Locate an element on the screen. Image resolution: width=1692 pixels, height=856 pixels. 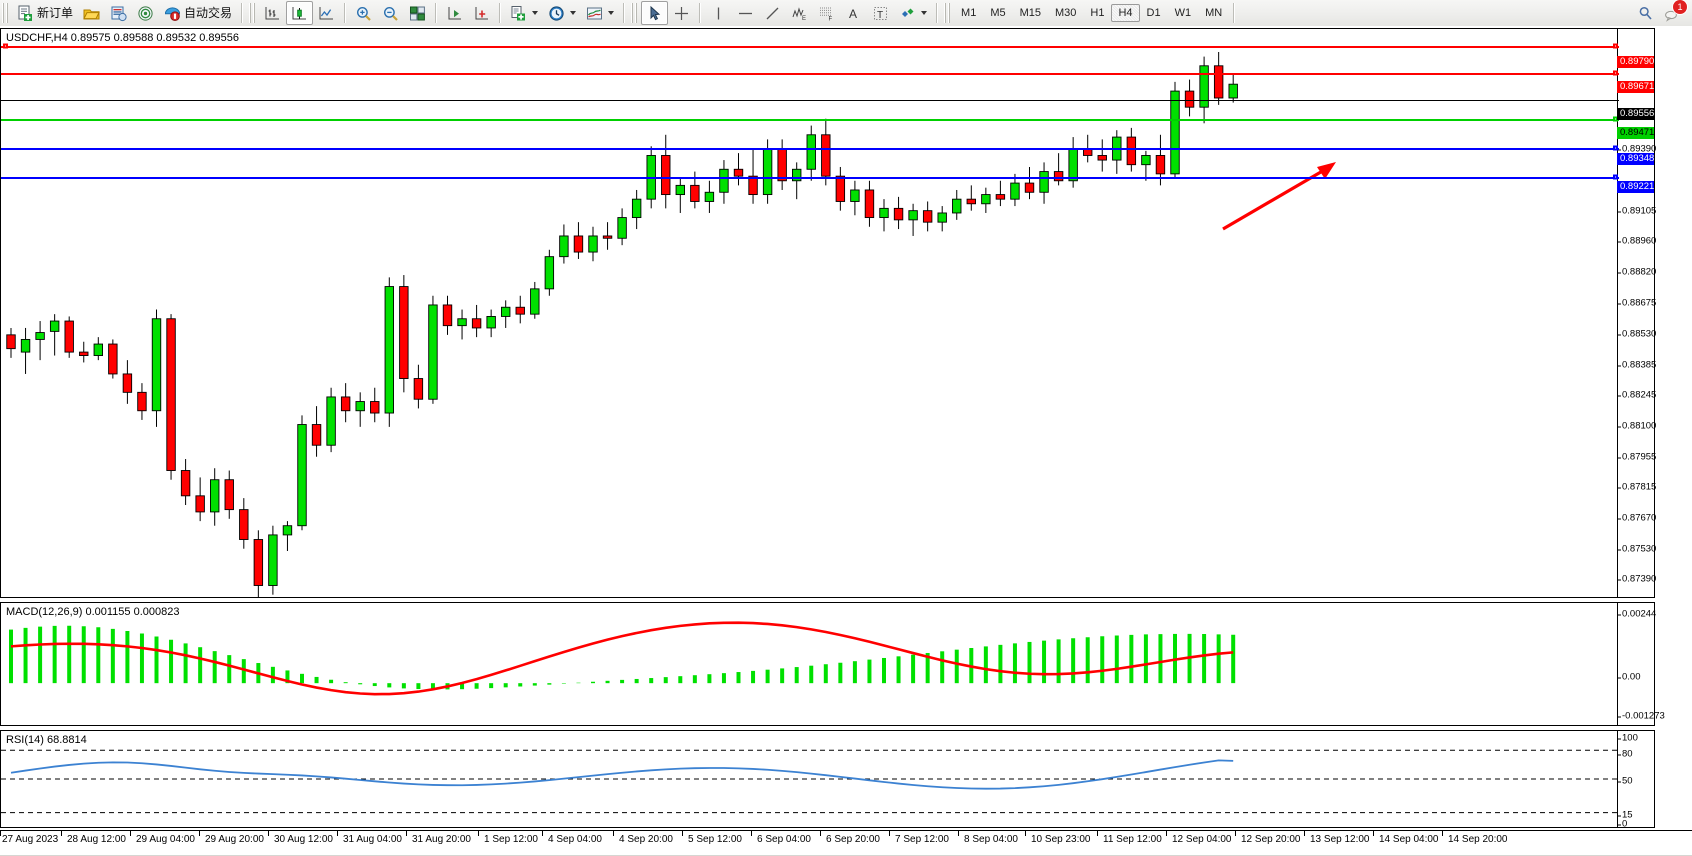
templates-button is located at coordinates (600, 13).